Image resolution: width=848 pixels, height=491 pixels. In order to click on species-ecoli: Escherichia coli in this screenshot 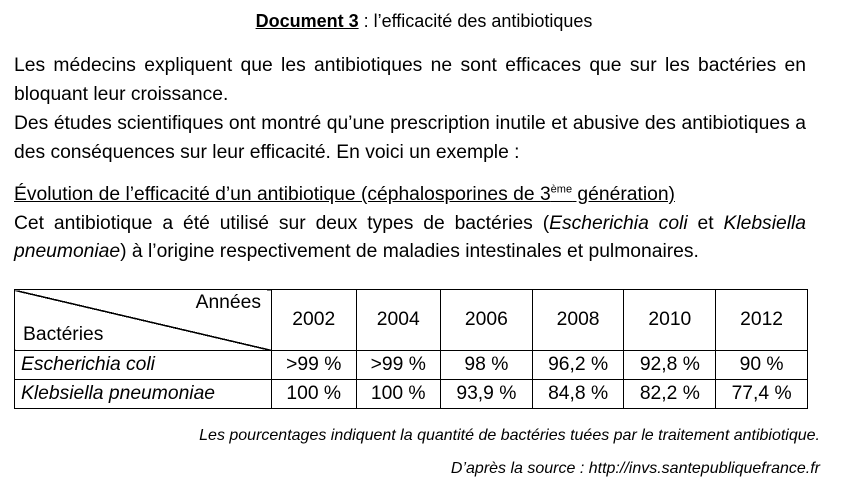, I will do `click(618, 223)`.